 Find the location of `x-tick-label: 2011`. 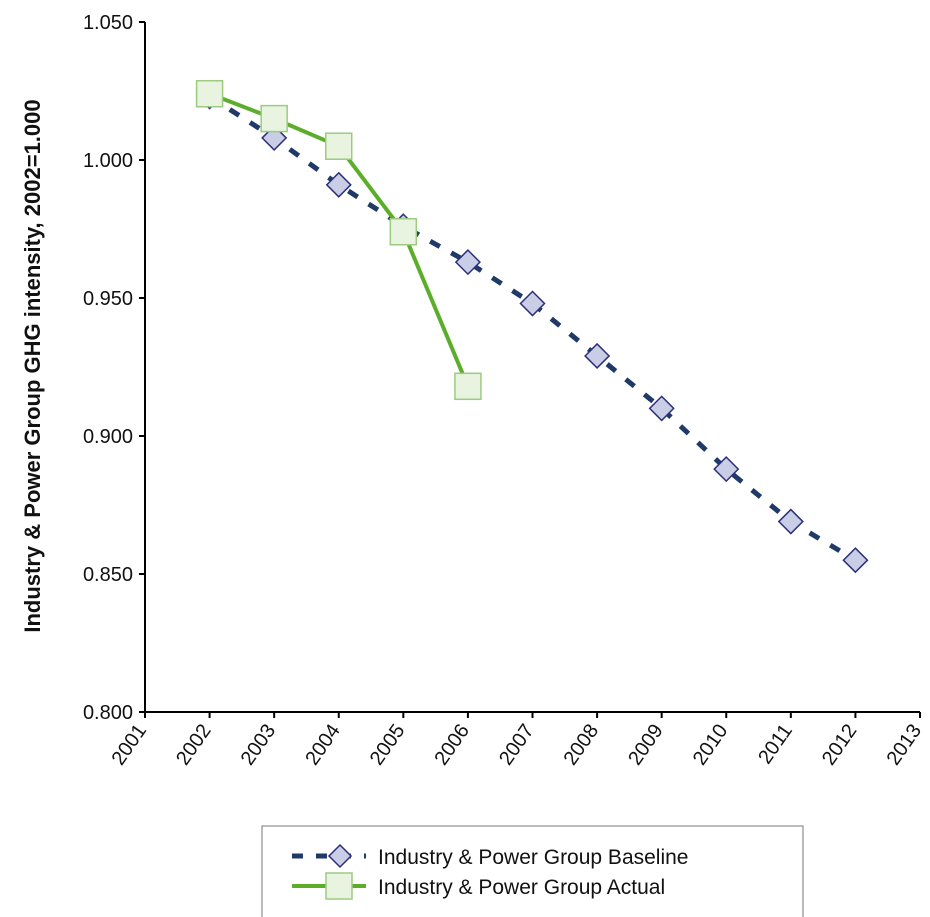

x-tick-label: 2011 is located at coordinates (775, 744).